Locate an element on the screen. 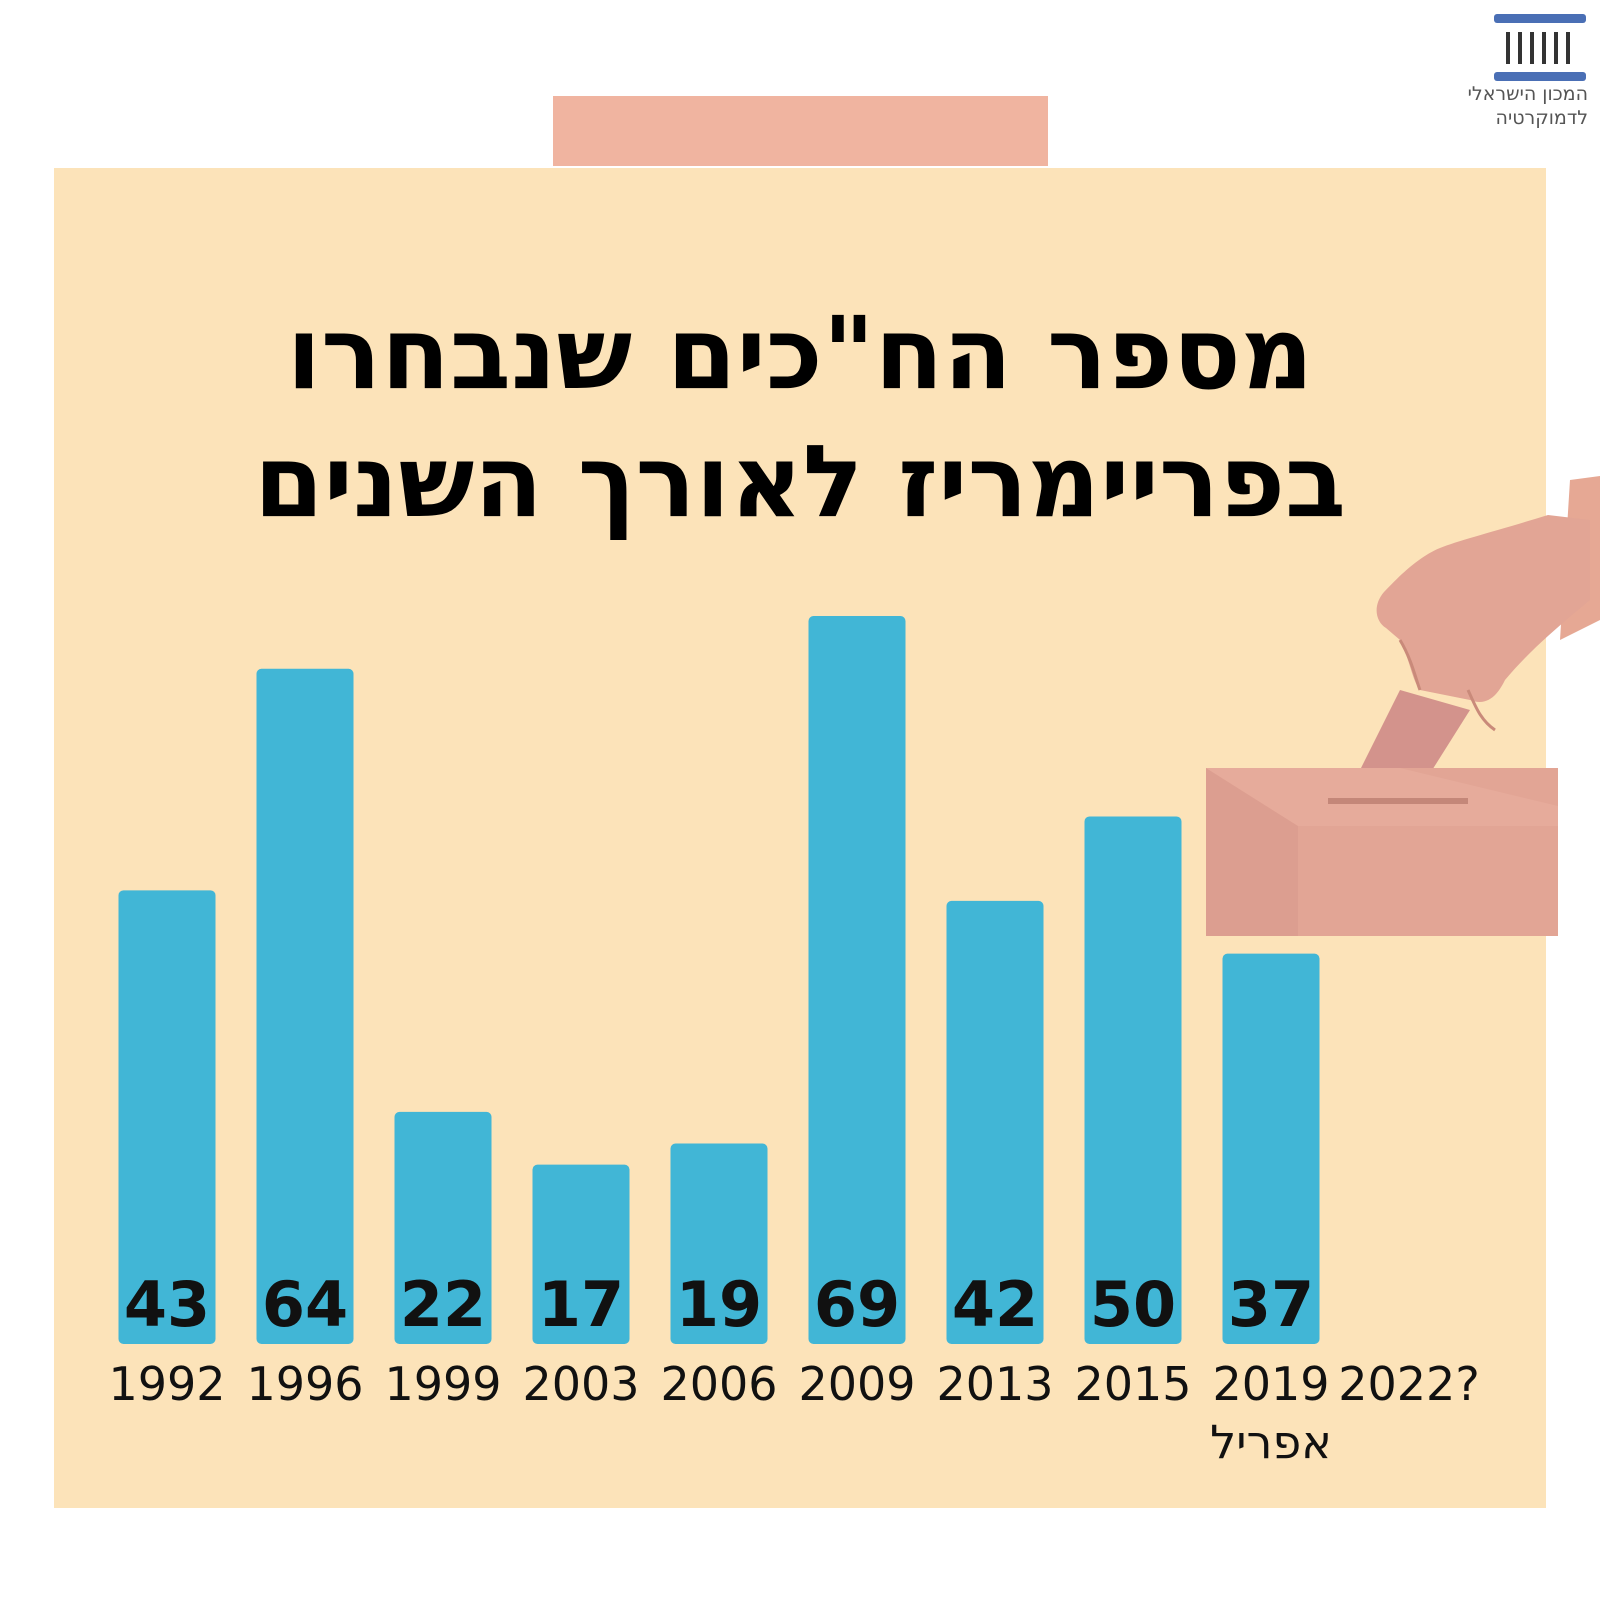  bar-value-label: 19 is located at coordinates (719, 1304).